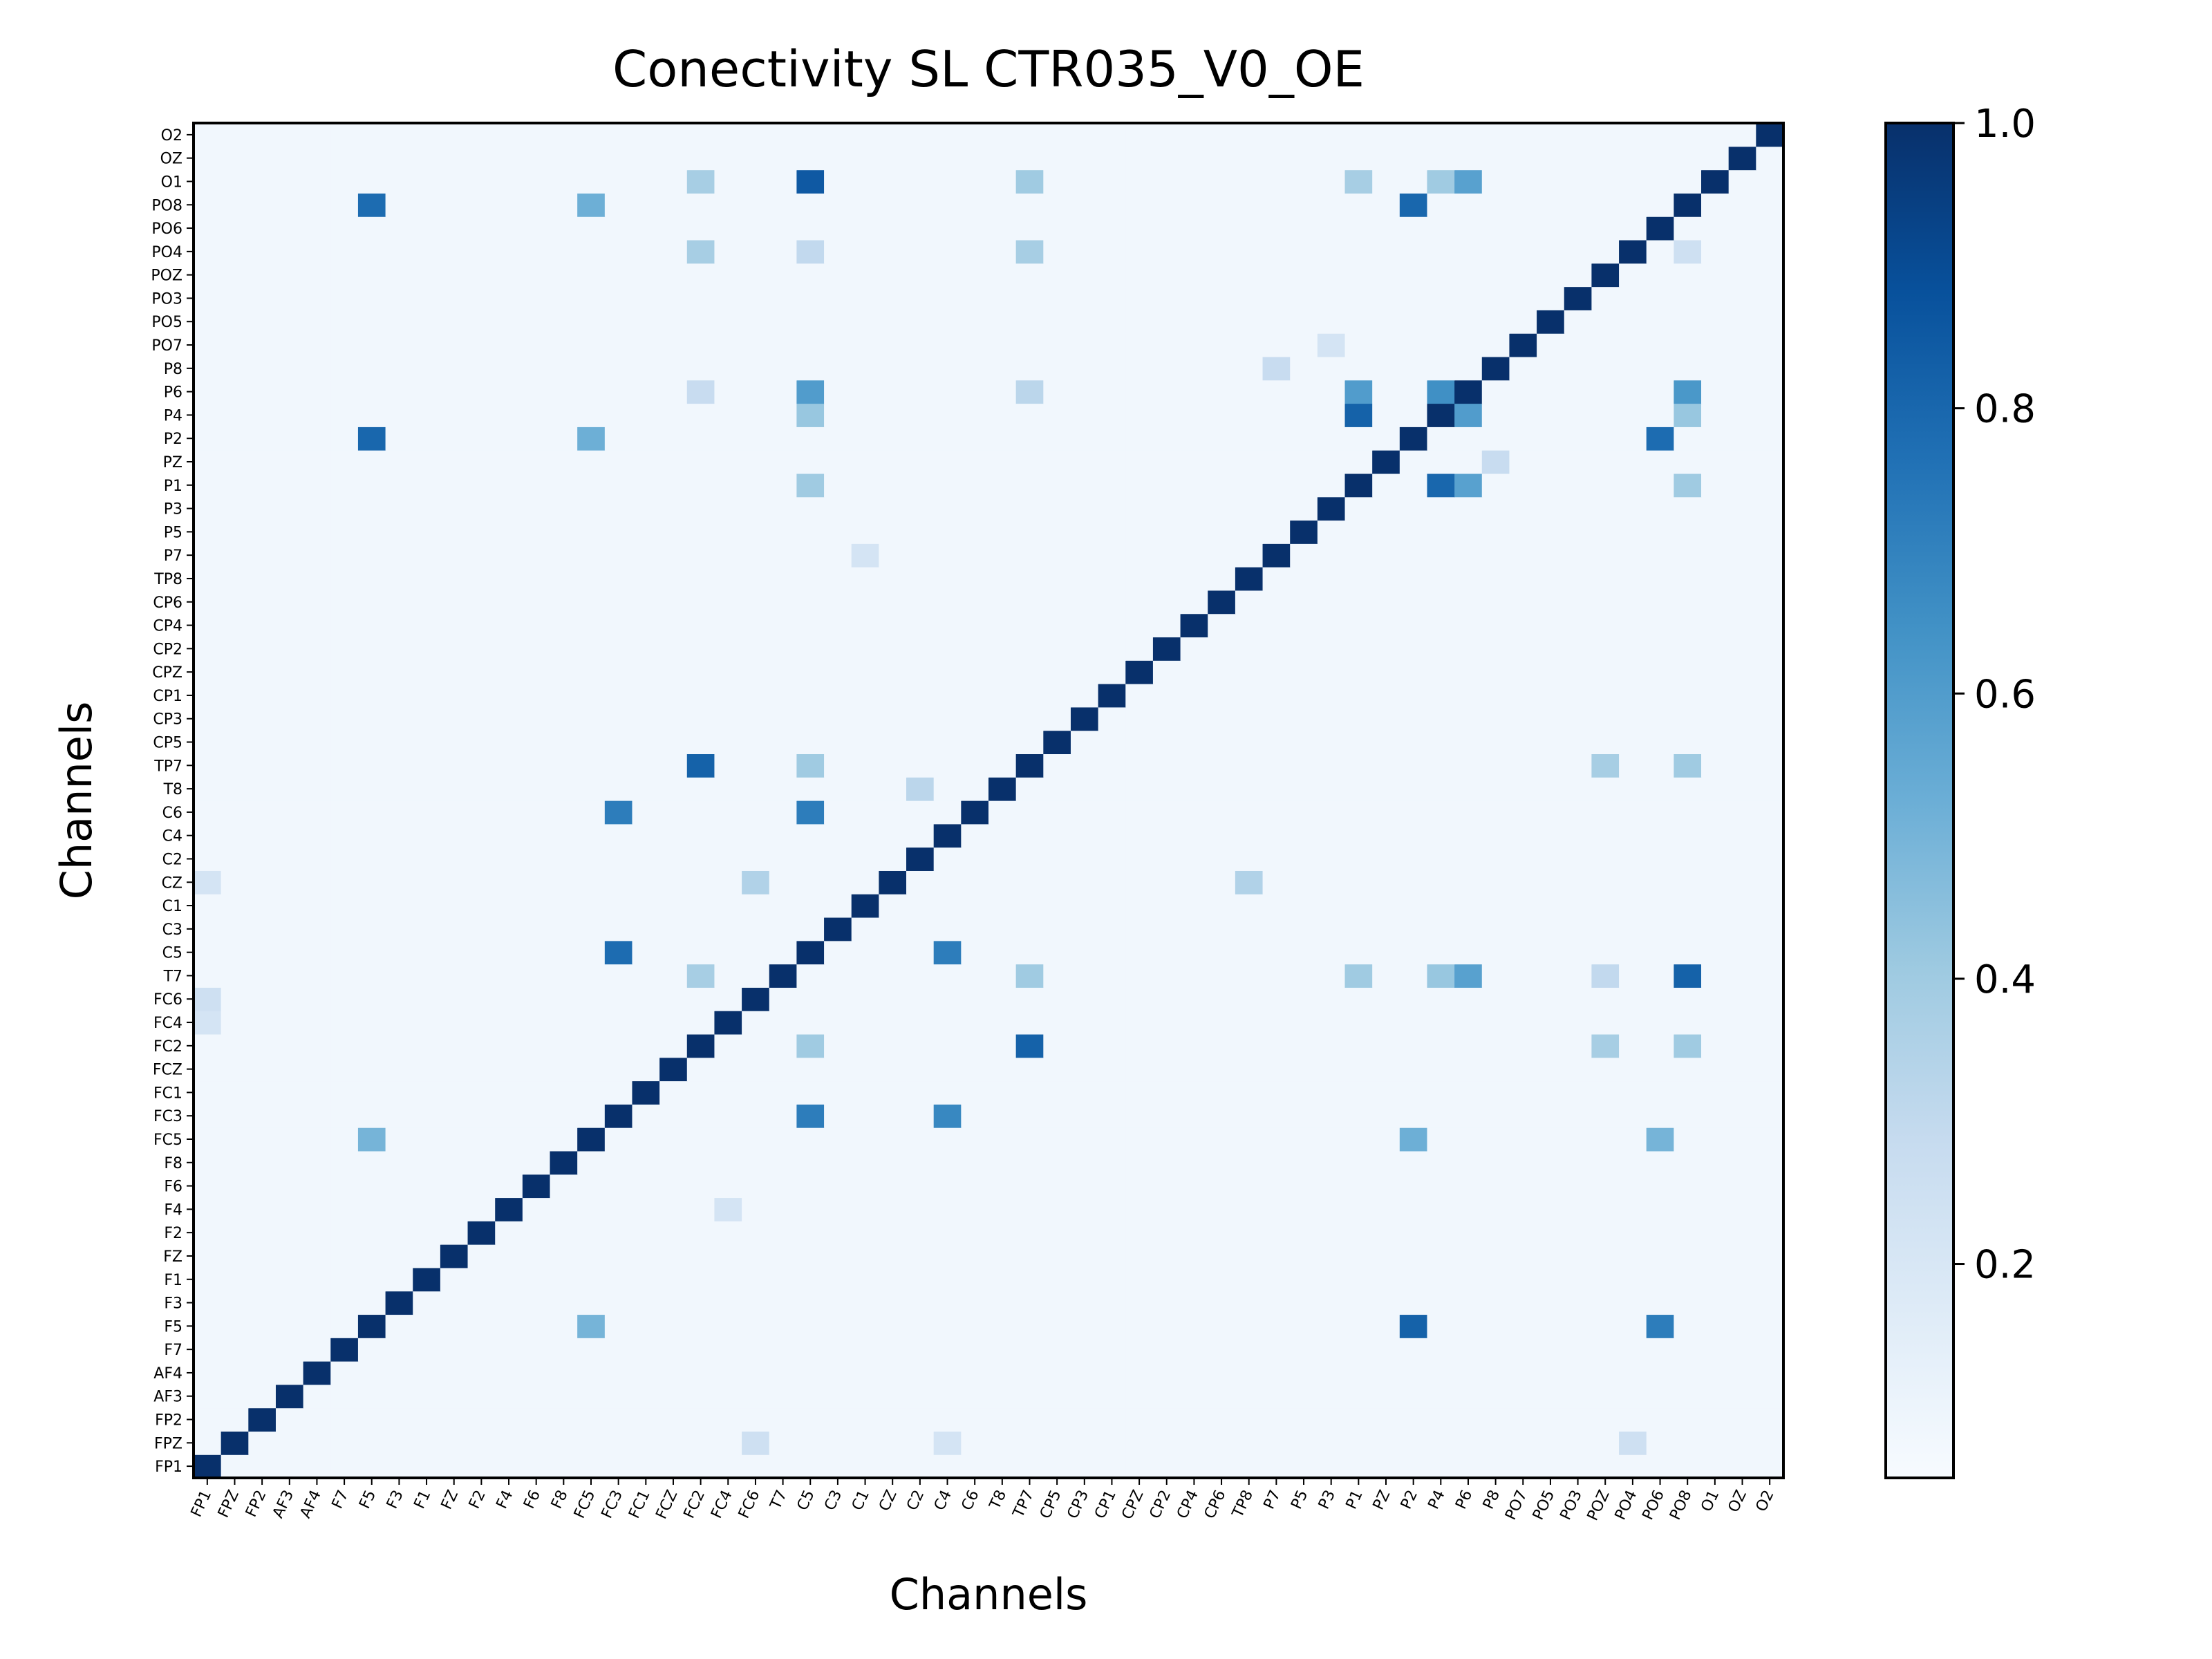  Describe the element at coordinates (172, 836) in the screenshot. I see `y-tick-label: C4` at that location.